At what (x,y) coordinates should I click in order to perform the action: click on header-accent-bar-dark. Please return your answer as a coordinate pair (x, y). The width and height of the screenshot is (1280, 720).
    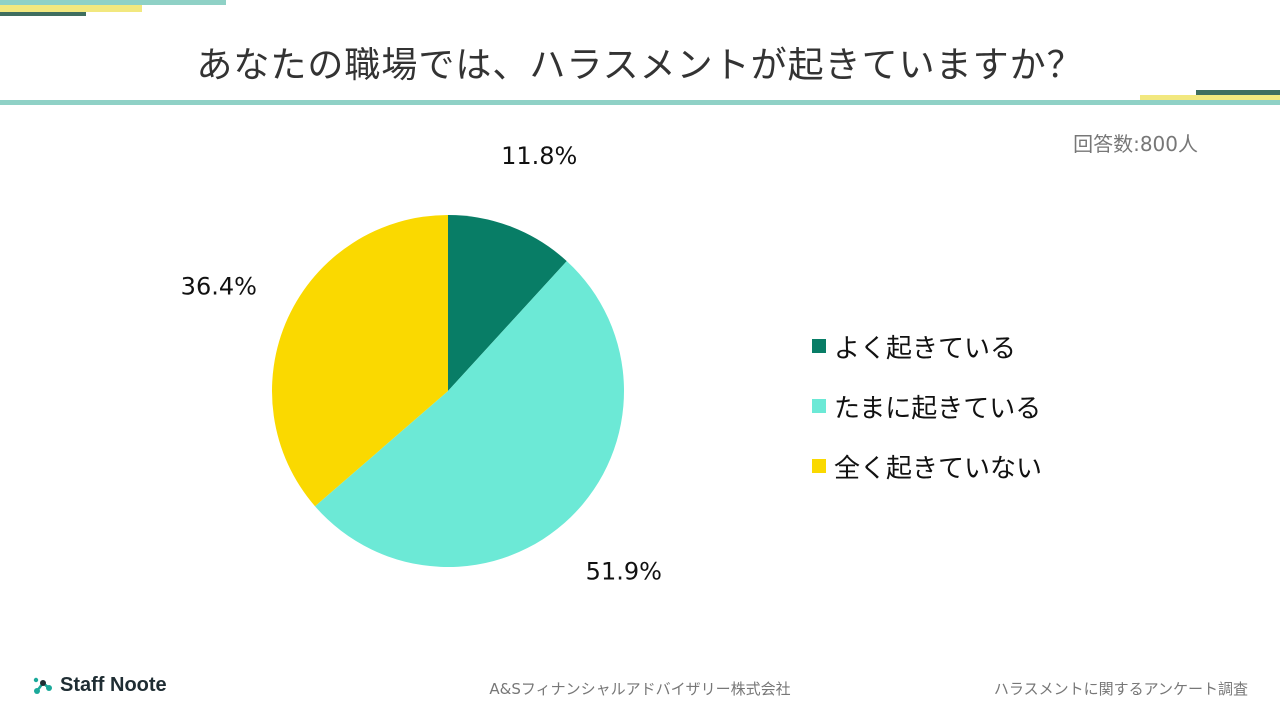
    Looking at the image, I should click on (43, 14).